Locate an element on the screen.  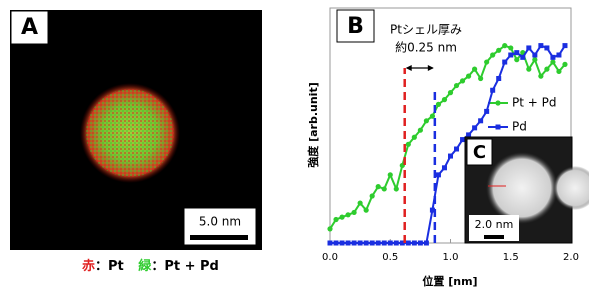
particle-noise is located at coordinates (130, 133).